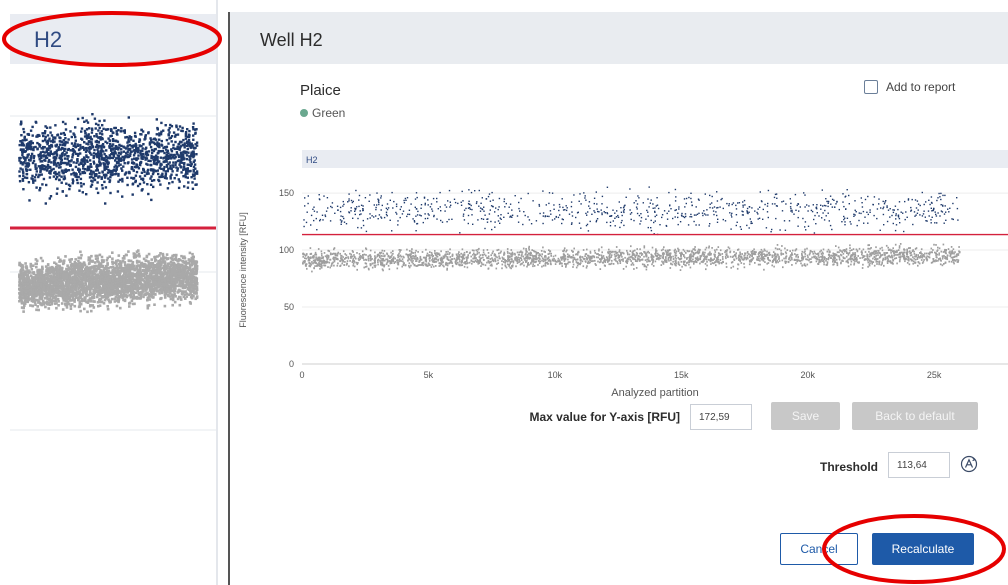 The image size is (1008, 585). What do you see at coordinates (871, 87) in the screenshot?
I see `checkbox-icon` at bounding box center [871, 87].